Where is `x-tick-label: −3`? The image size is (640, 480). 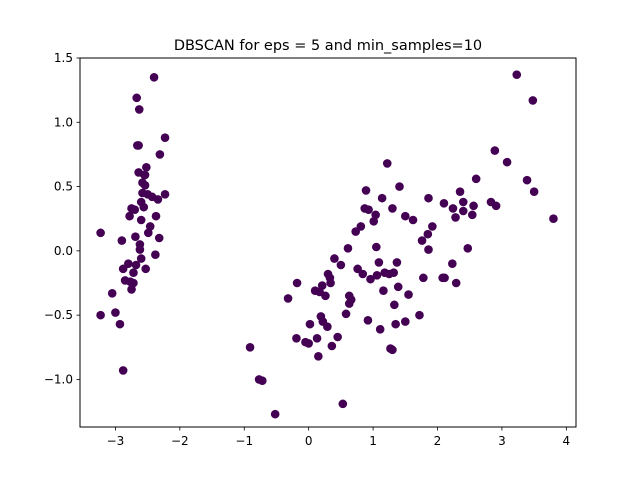 x-tick-label: −3 is located at coordinates (116, 441).